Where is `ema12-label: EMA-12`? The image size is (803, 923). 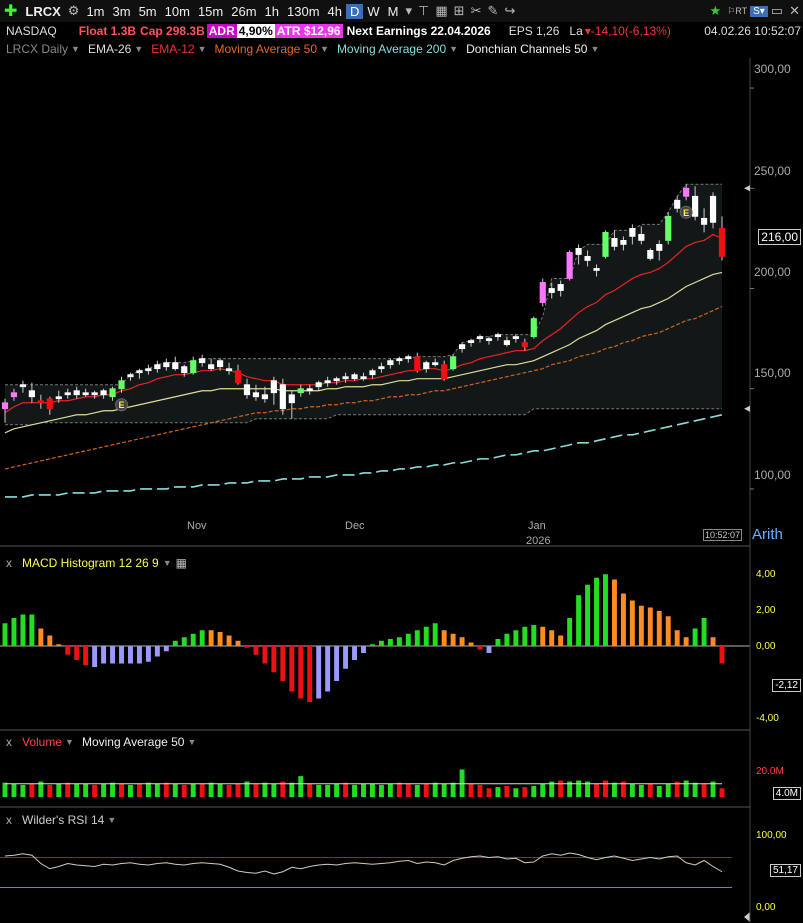 ema12-label: EMA-12 is located at coordinates (173, 49).